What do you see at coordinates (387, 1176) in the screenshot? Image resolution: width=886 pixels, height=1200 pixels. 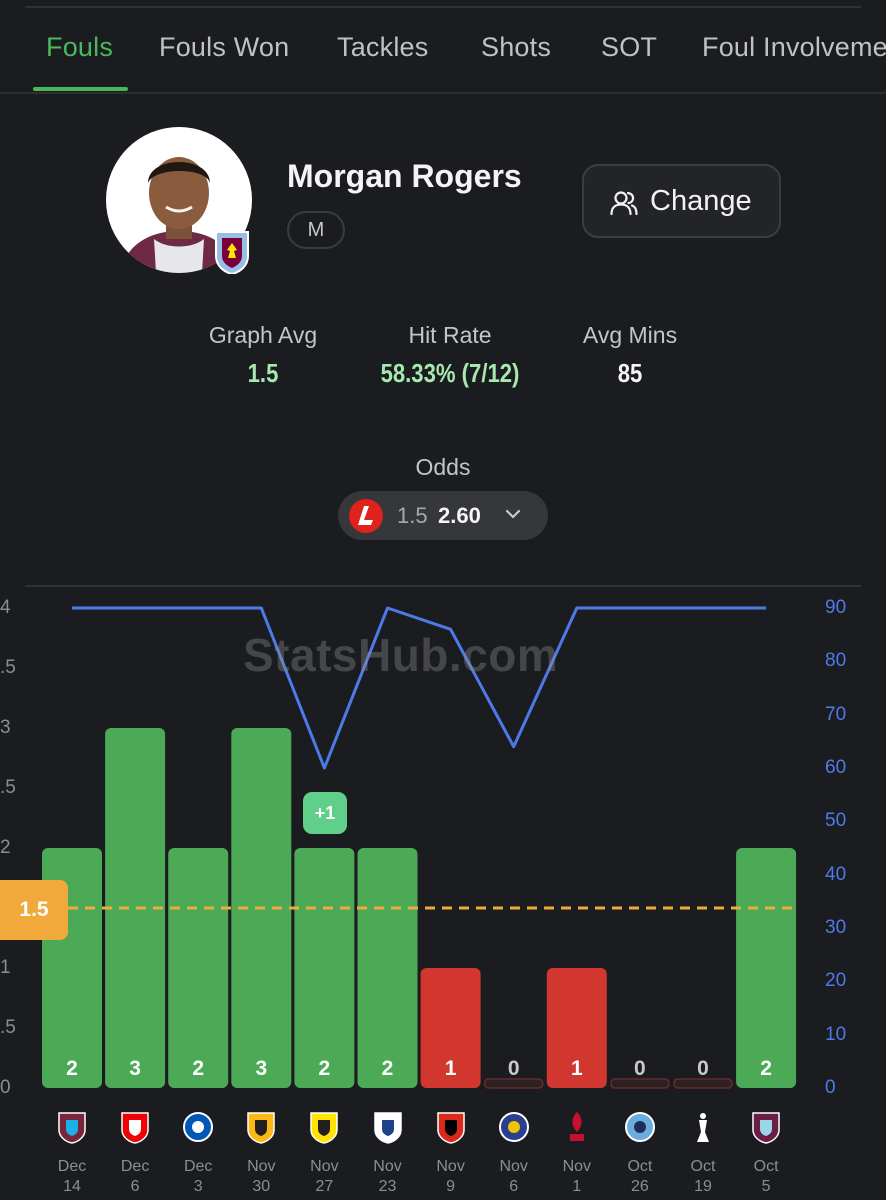 I see `x-date-label: Nov 23` at bounding box center [387, 1176].